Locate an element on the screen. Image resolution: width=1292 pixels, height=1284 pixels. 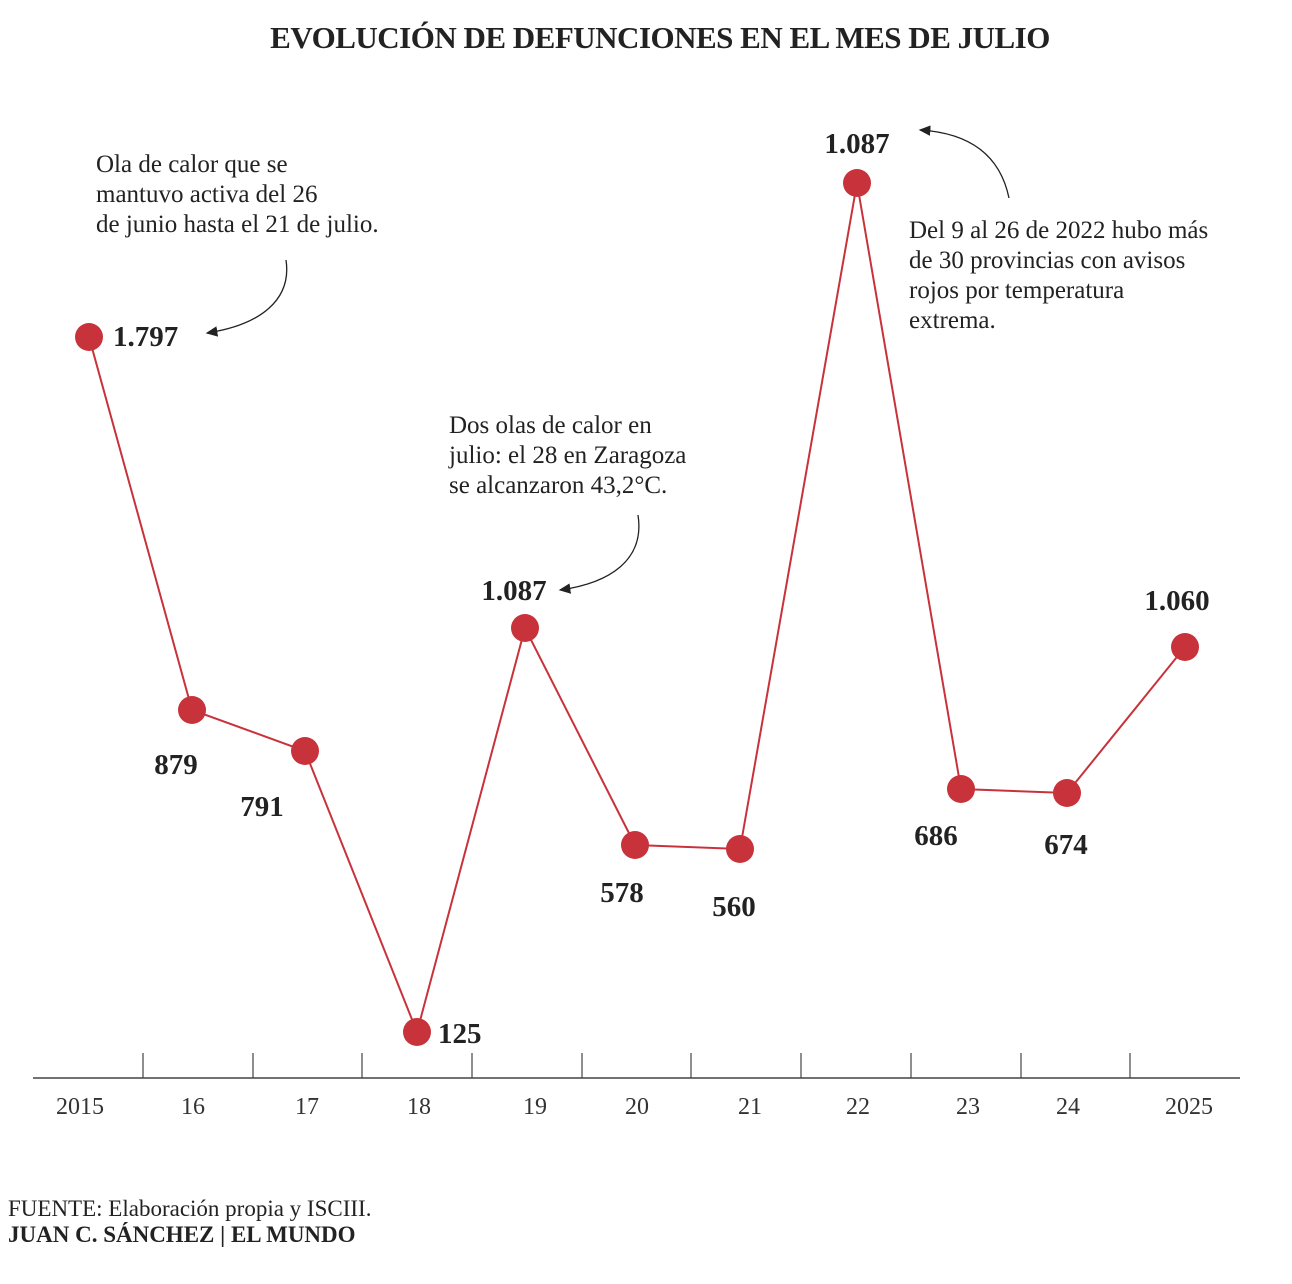
x-tick-label: 20 is located at coordinates (637, 1107).